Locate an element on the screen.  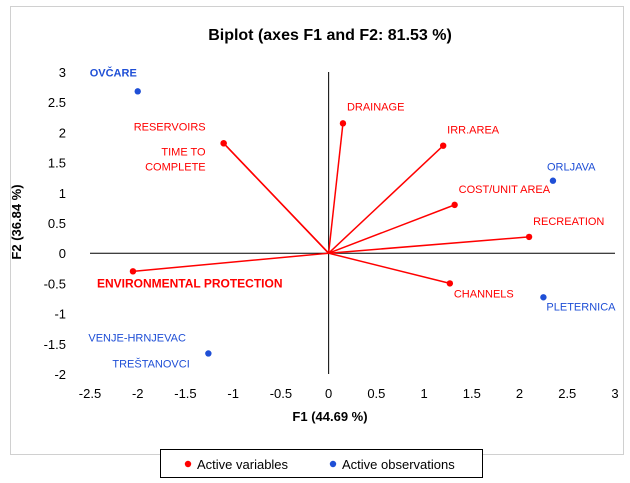
y-axis-label: F2 (36.84 %) is located at coordinates (16, 221).